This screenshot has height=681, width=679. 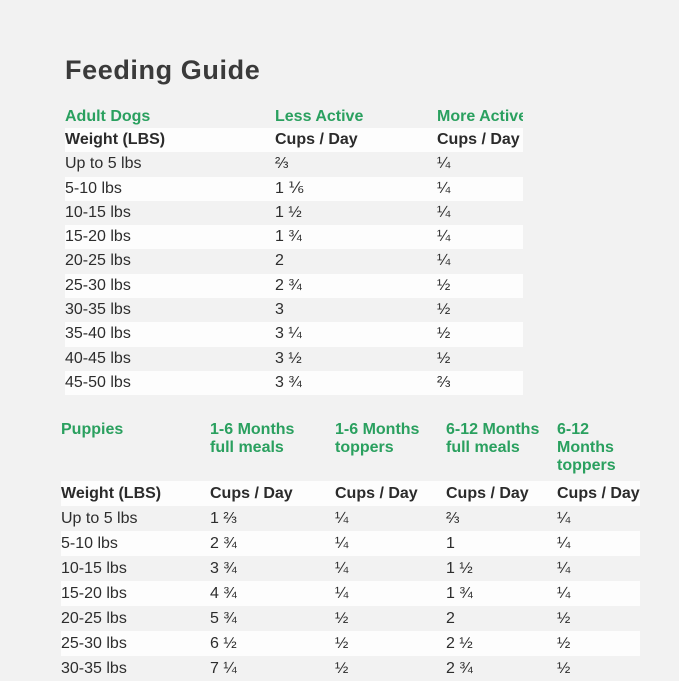 What do you see at coordinates (350, 544) in the screenshot?
I see `table-row: 5-10 lbs 2 ¾ ¼ 1 ¼` at bounding box center [350, 544].